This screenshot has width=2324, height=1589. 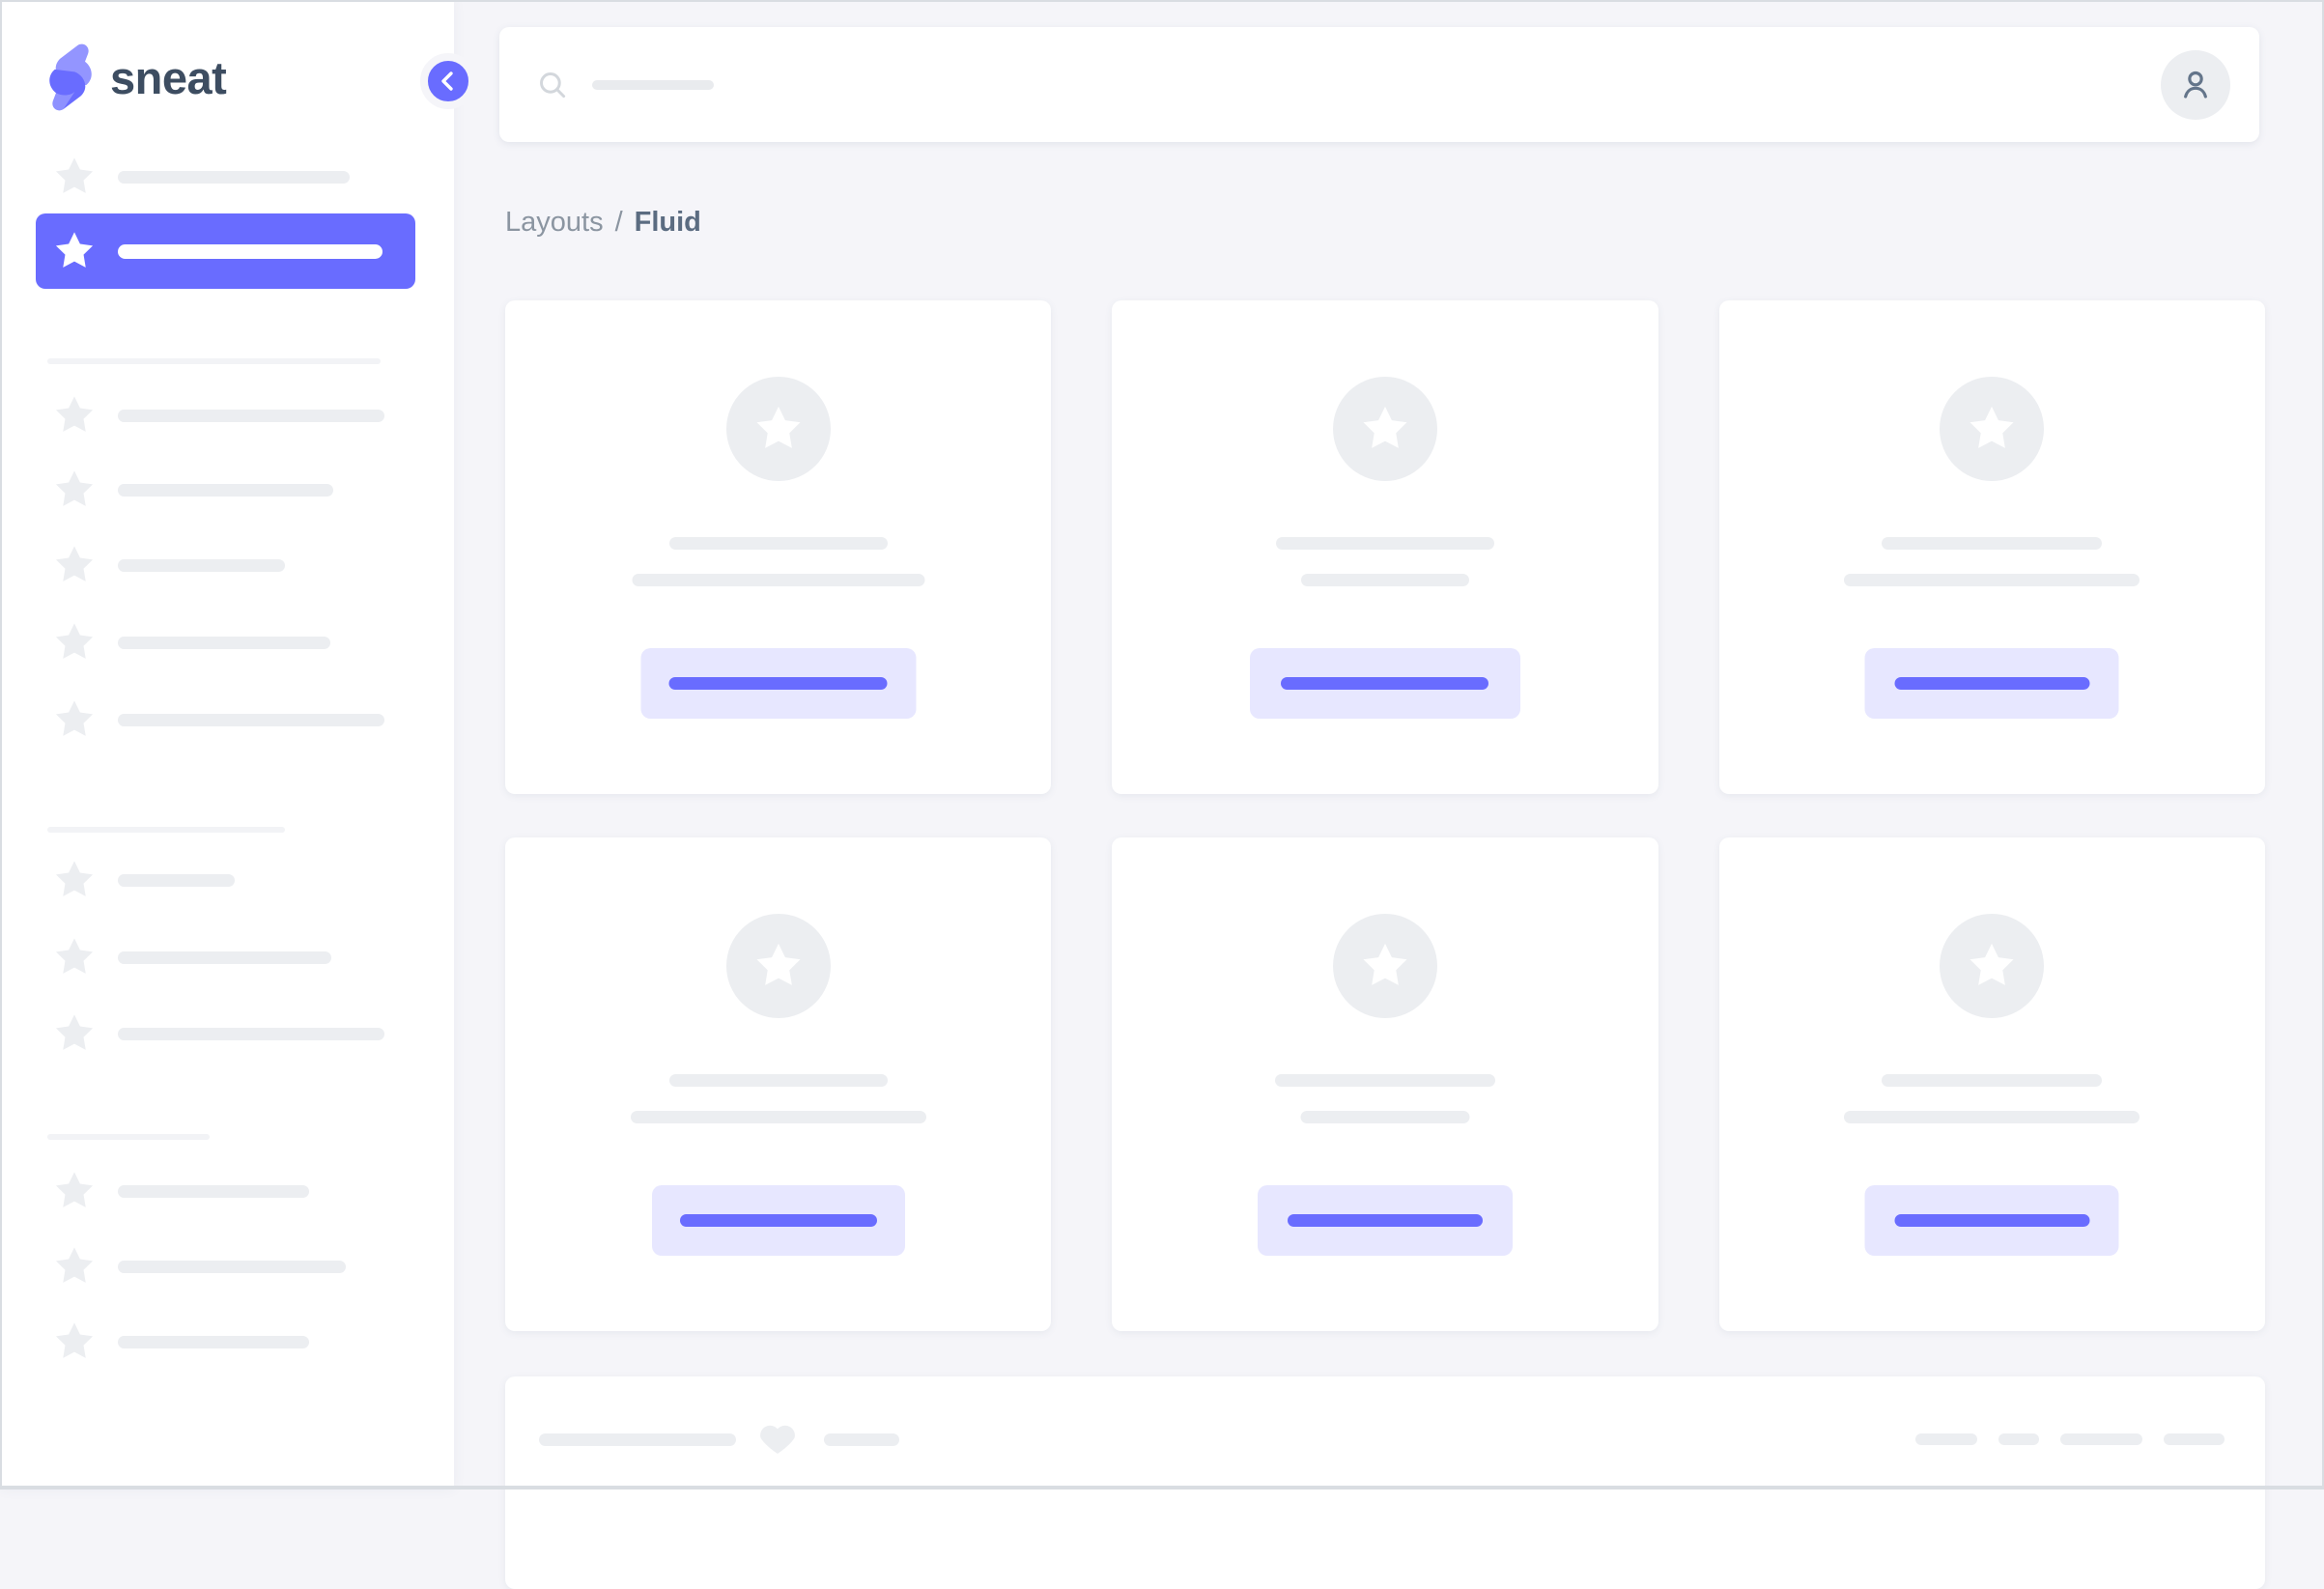 I want to click on sidebar-collapse-button, so click(x=448, y=81).